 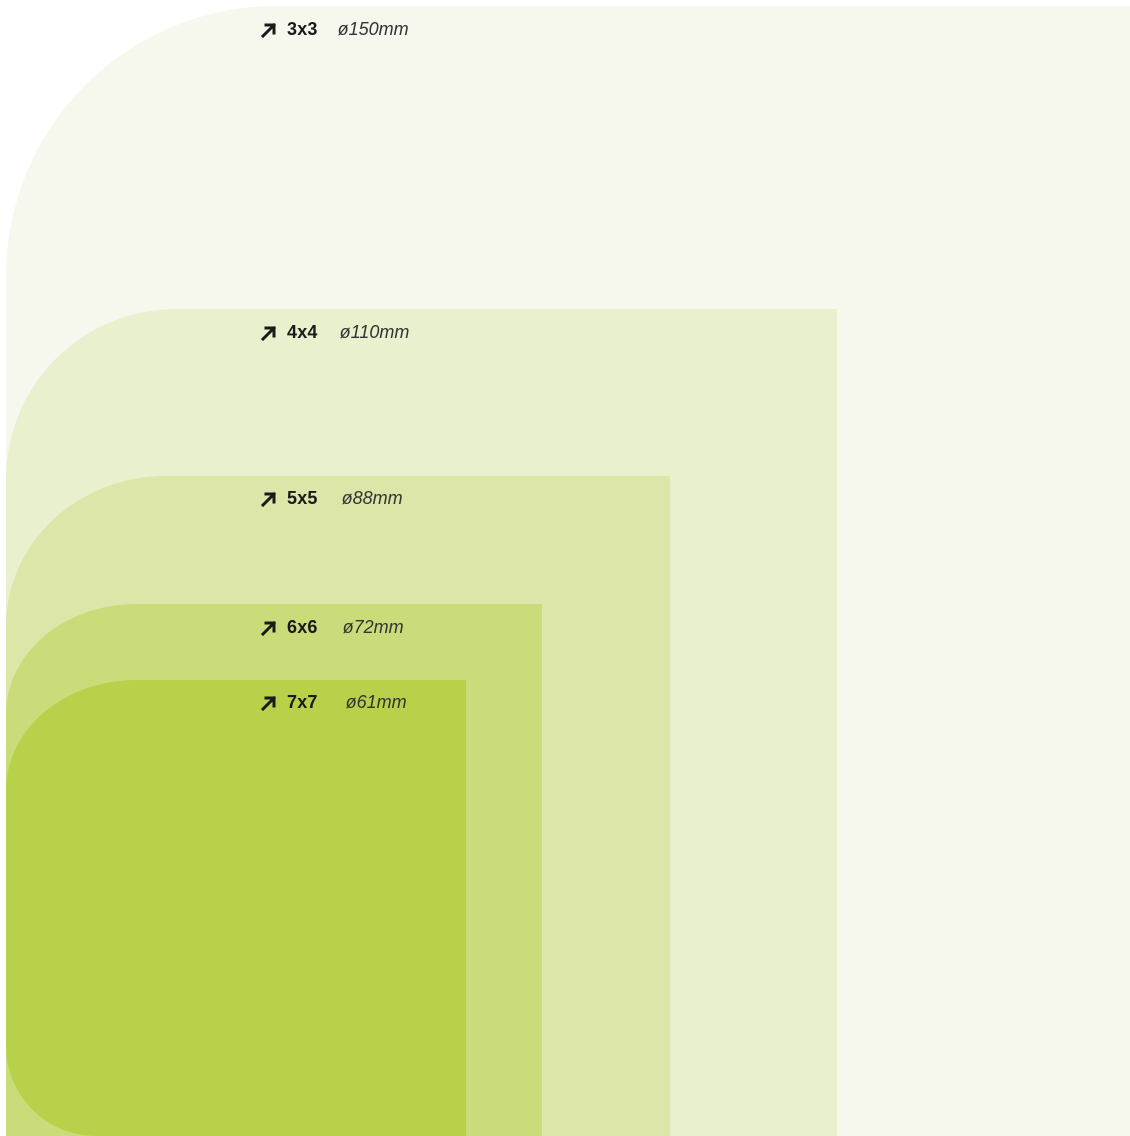 What do you see at coordinates (302, 627) in the screenshot?
I see `grid-size: 6x6` at bounding box center [302, 627].